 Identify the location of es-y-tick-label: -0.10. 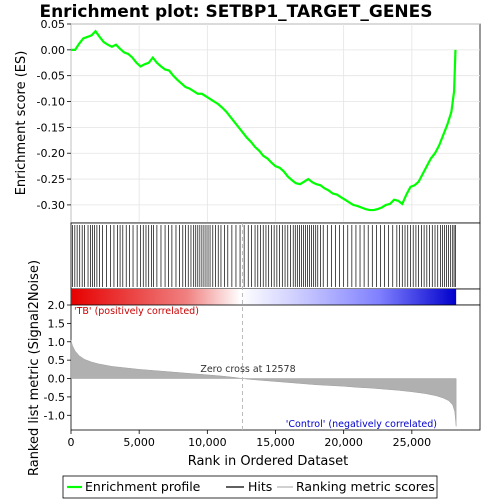
(51, 102).